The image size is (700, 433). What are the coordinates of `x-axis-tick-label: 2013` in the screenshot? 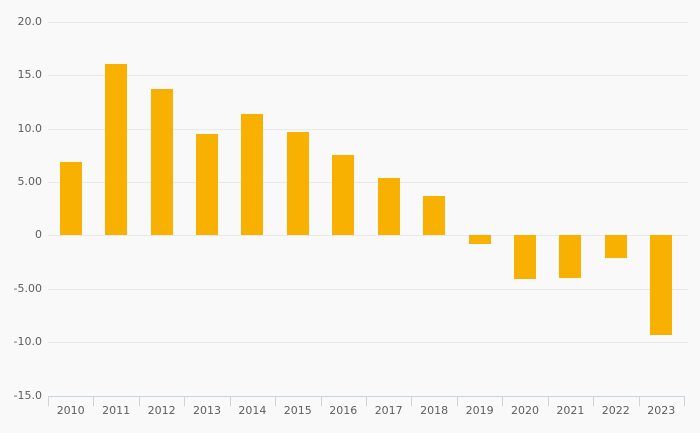 It's located at (206, 410).